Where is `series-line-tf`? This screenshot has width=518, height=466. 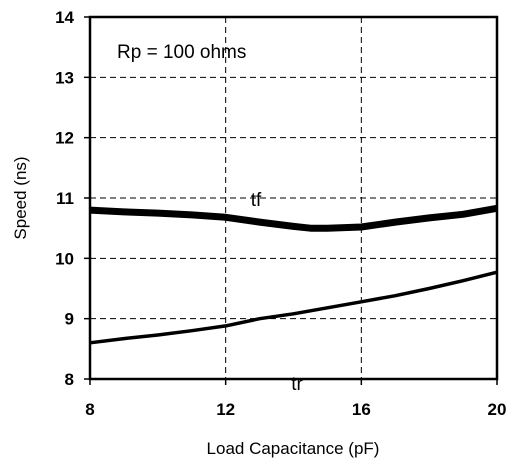
series-line-tf is located at coordinates (293, 218).